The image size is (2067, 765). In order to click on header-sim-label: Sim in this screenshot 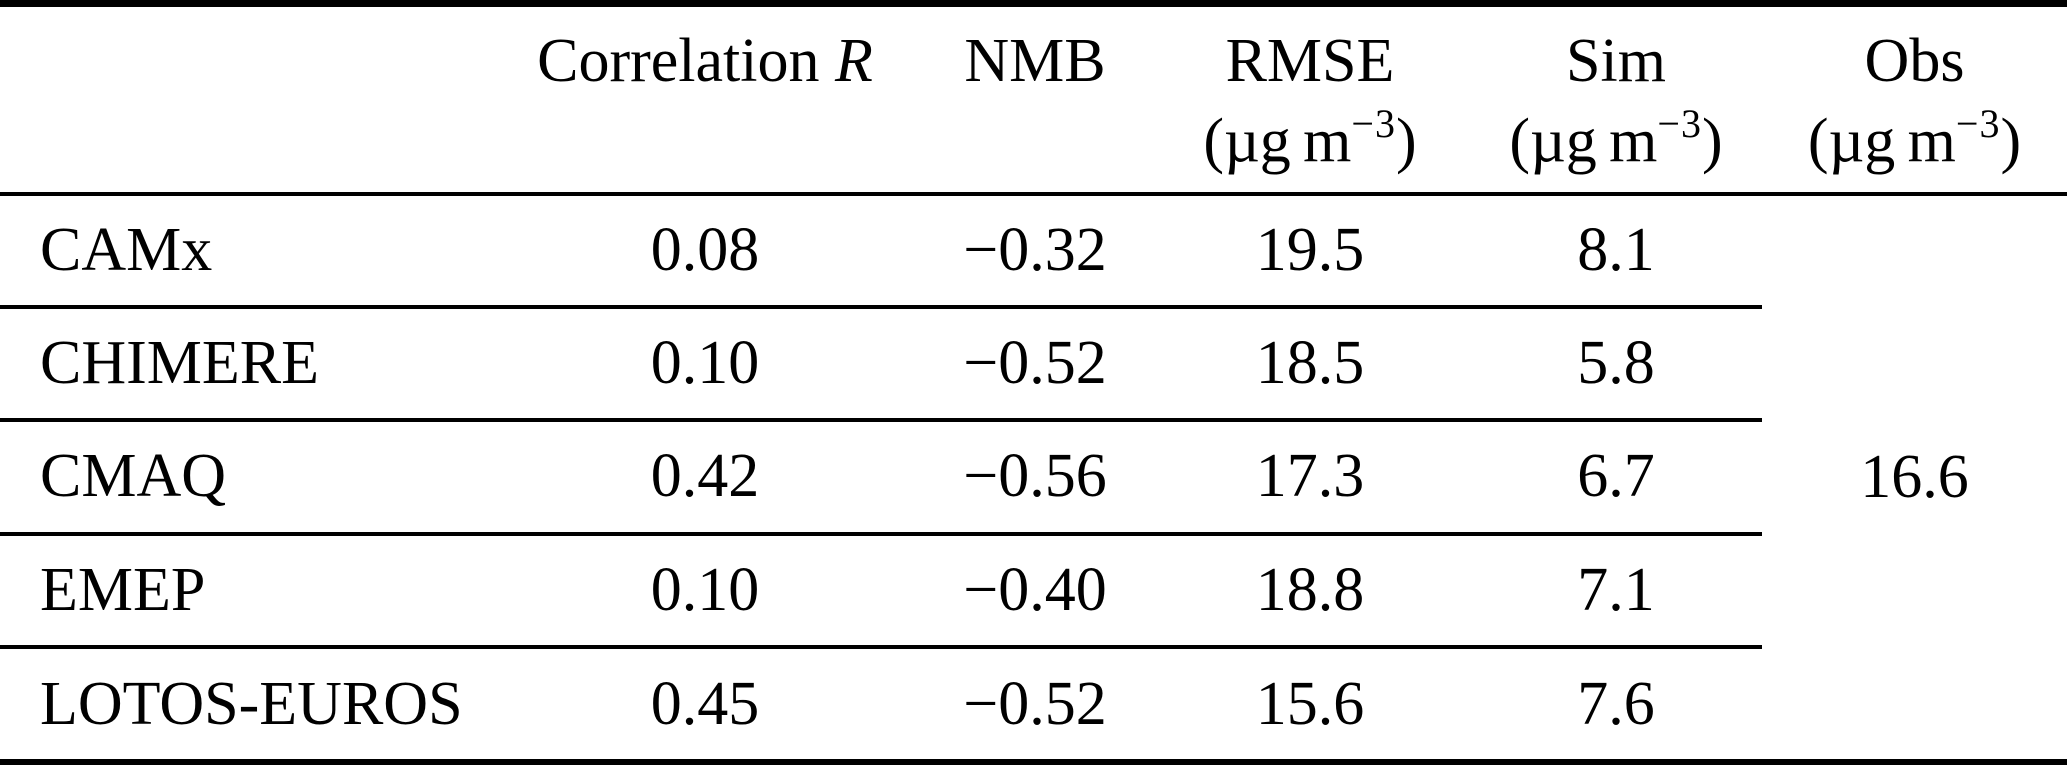, I will do `click(1616, 61)`.